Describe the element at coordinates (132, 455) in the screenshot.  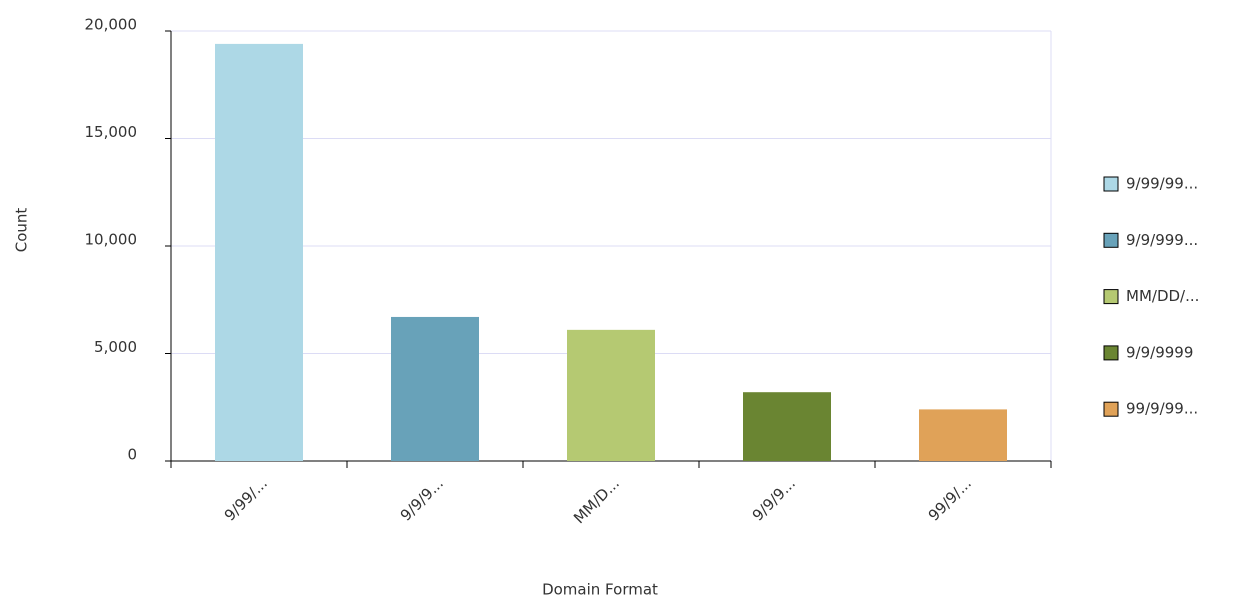
I see `y-tick-label: 0` at that location.